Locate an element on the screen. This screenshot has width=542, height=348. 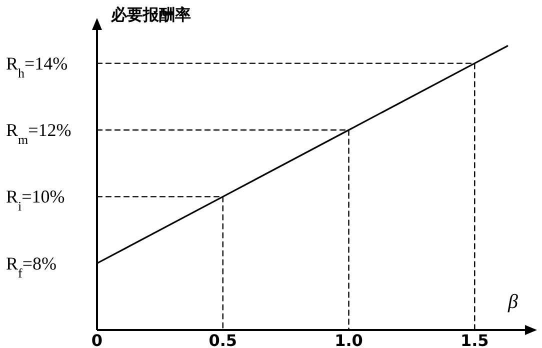
y-tick-label: R$_{h}$=14% is located at coordinates (37, 66).